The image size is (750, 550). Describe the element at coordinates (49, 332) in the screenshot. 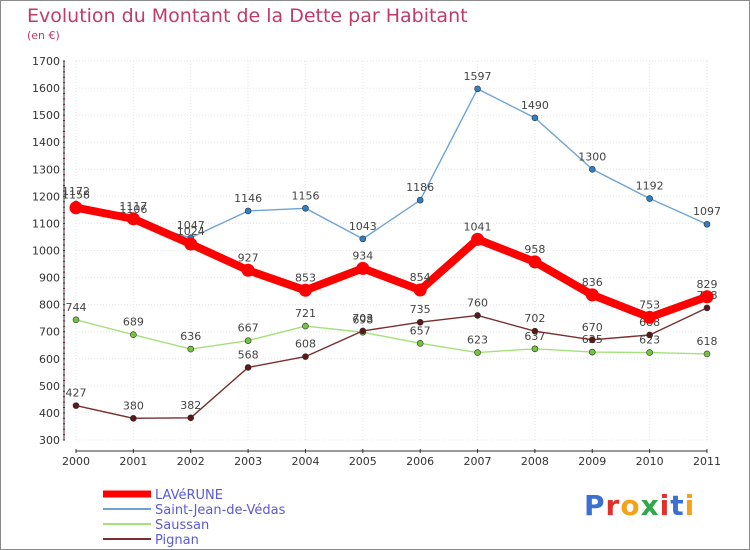

I see `y-tick-label: 700` at that location.